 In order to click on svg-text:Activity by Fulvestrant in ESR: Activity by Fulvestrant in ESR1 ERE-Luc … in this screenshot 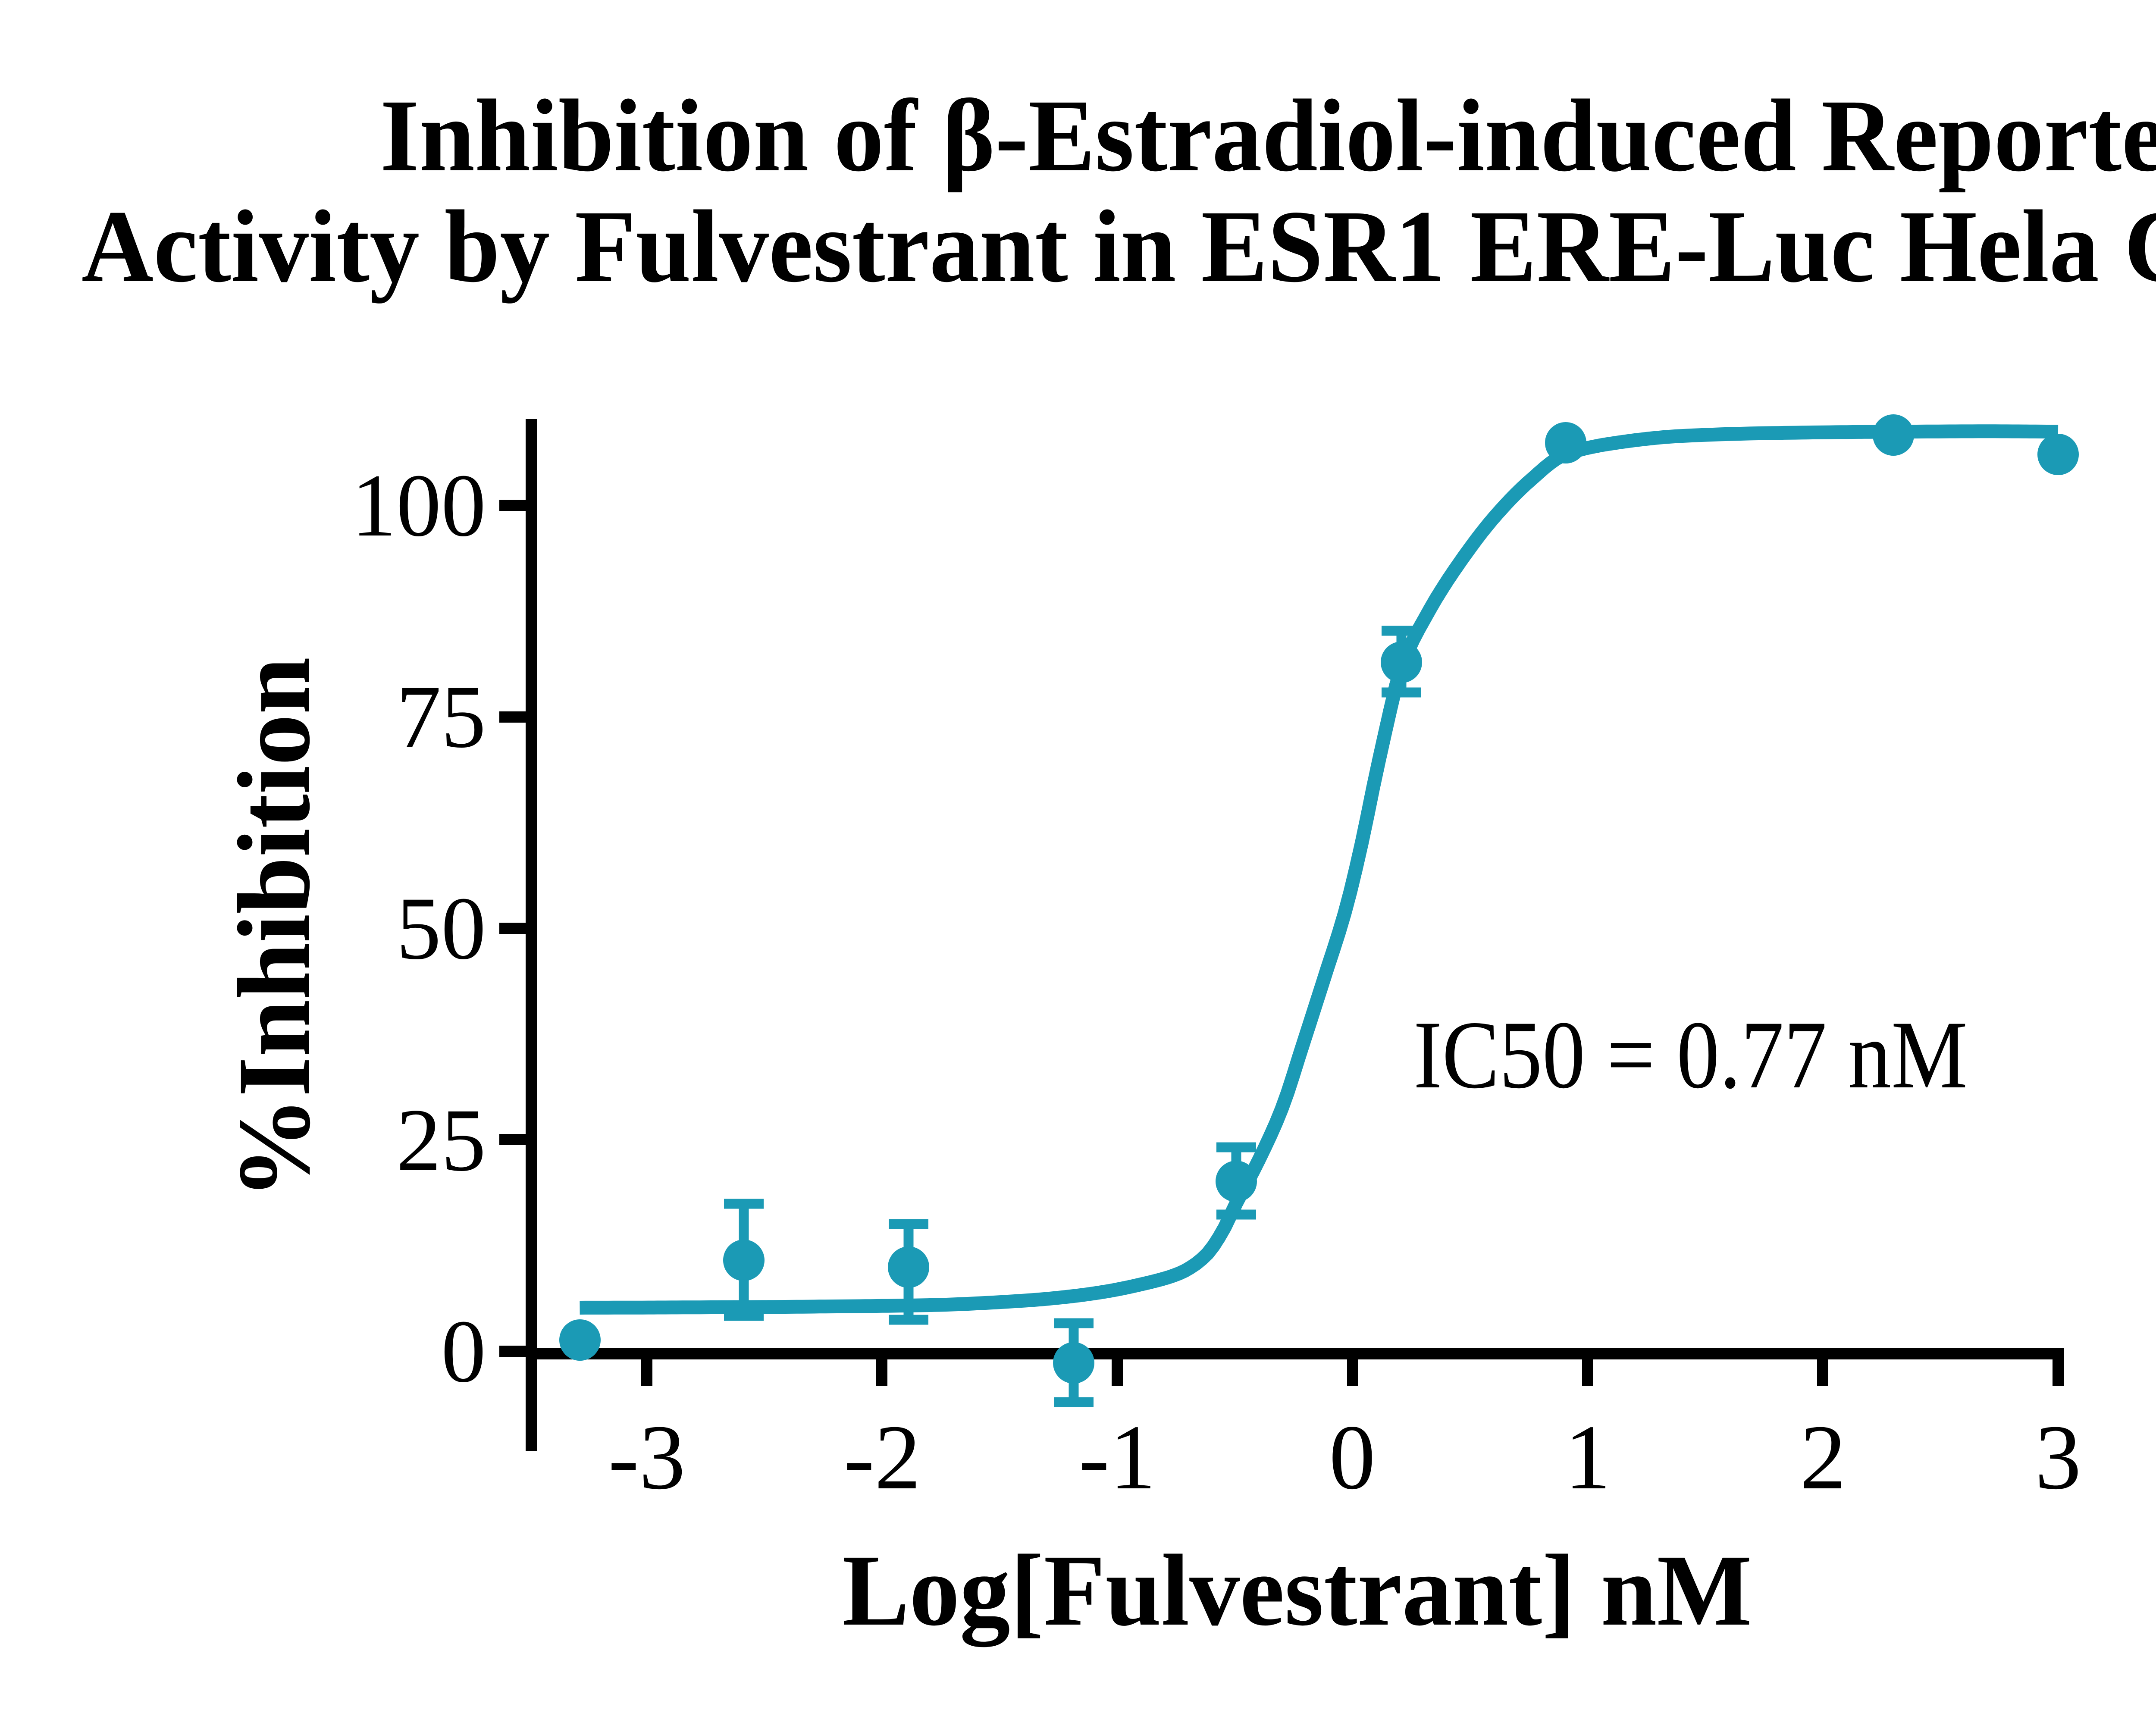, I will do `click(1118, 246)`.